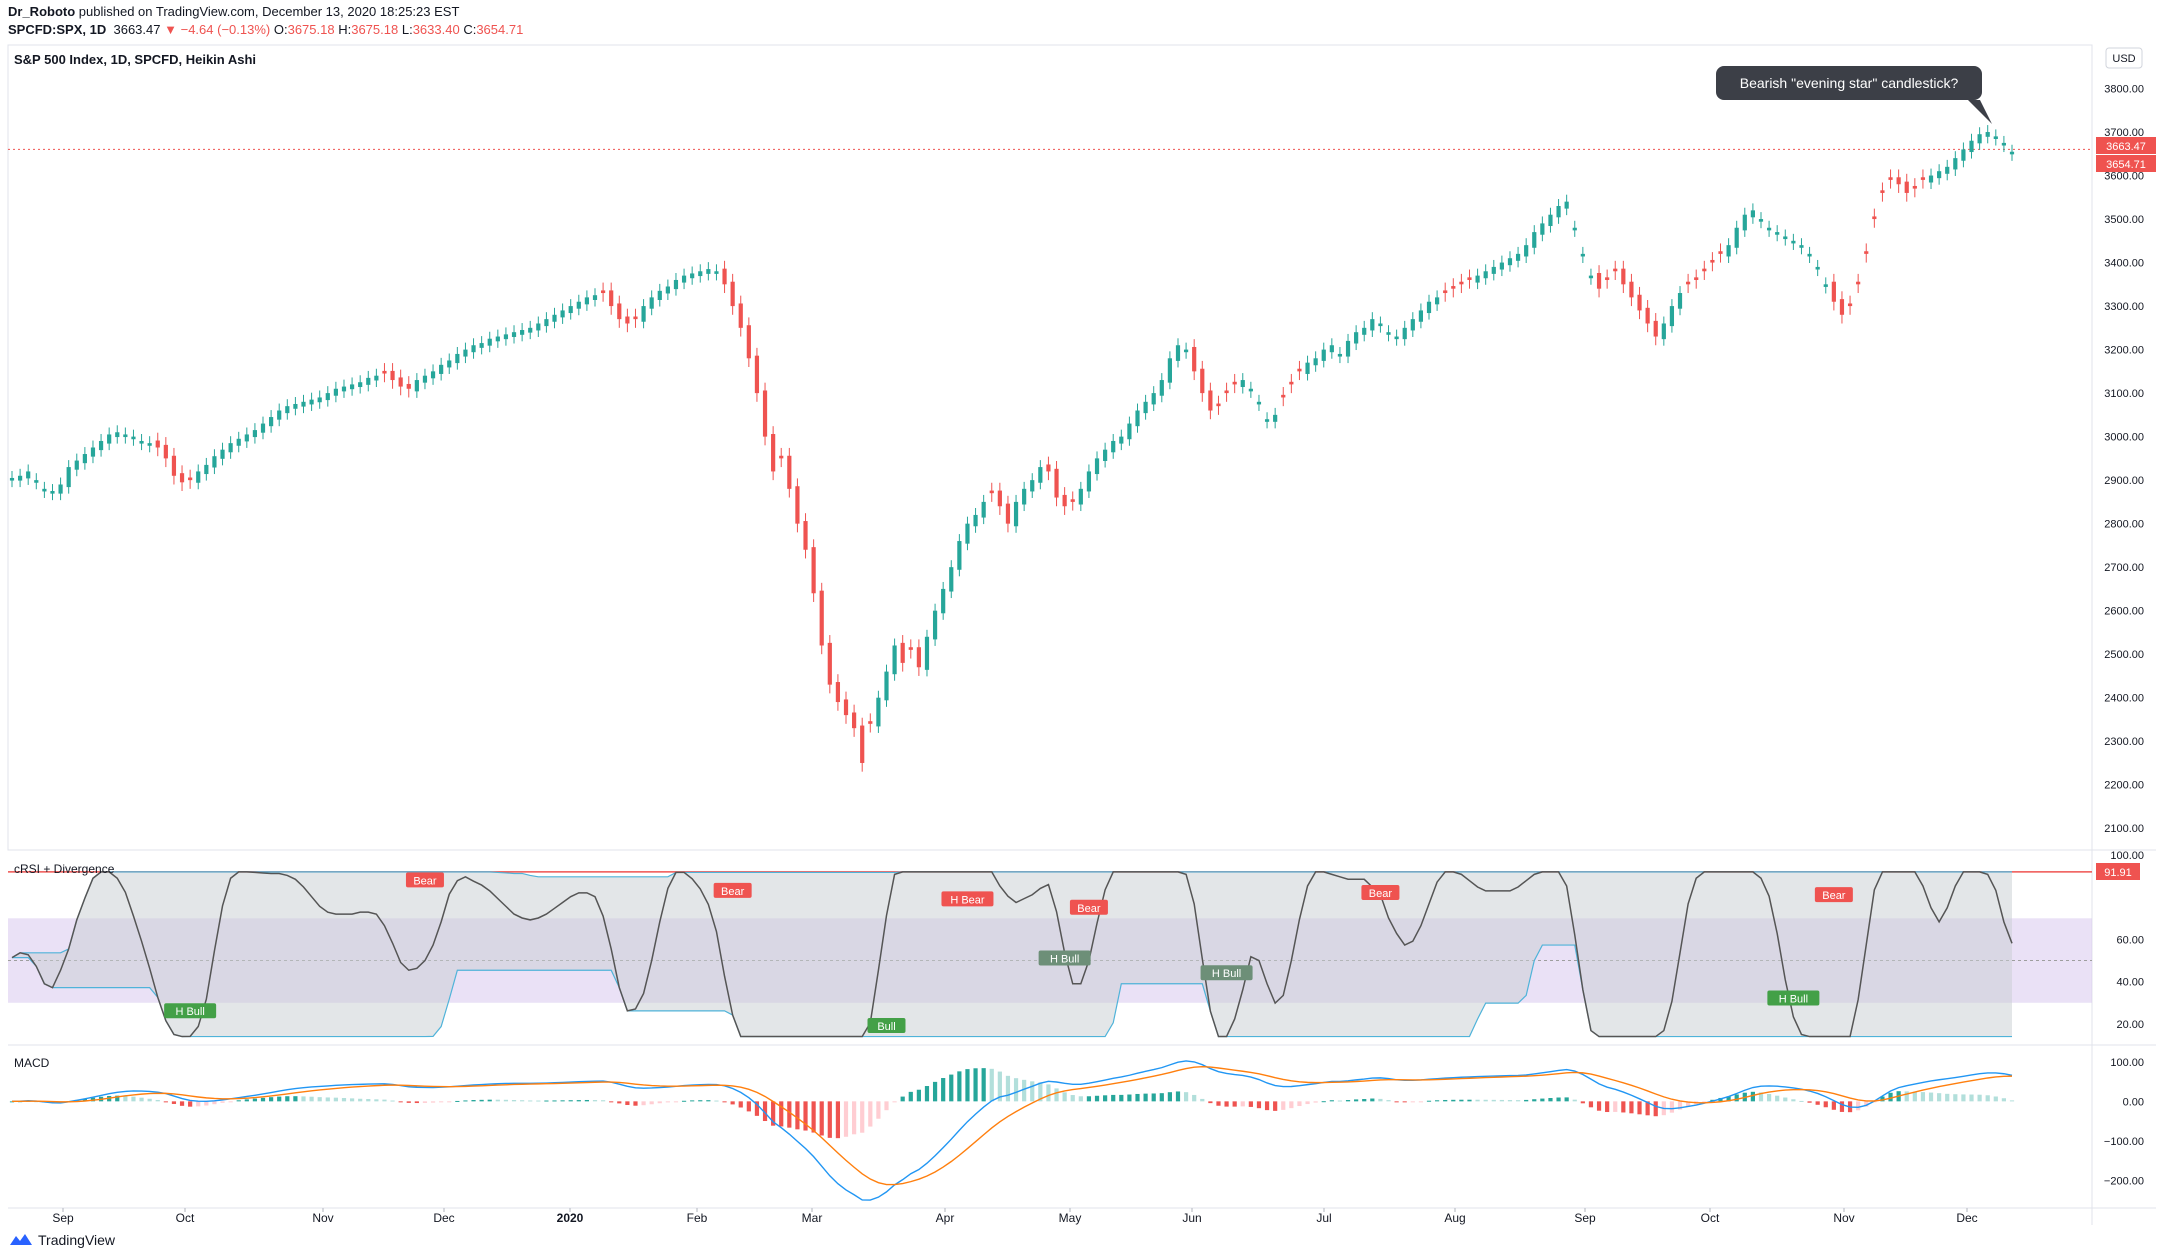  I want to click on high-label: H:, so click(345, 29).